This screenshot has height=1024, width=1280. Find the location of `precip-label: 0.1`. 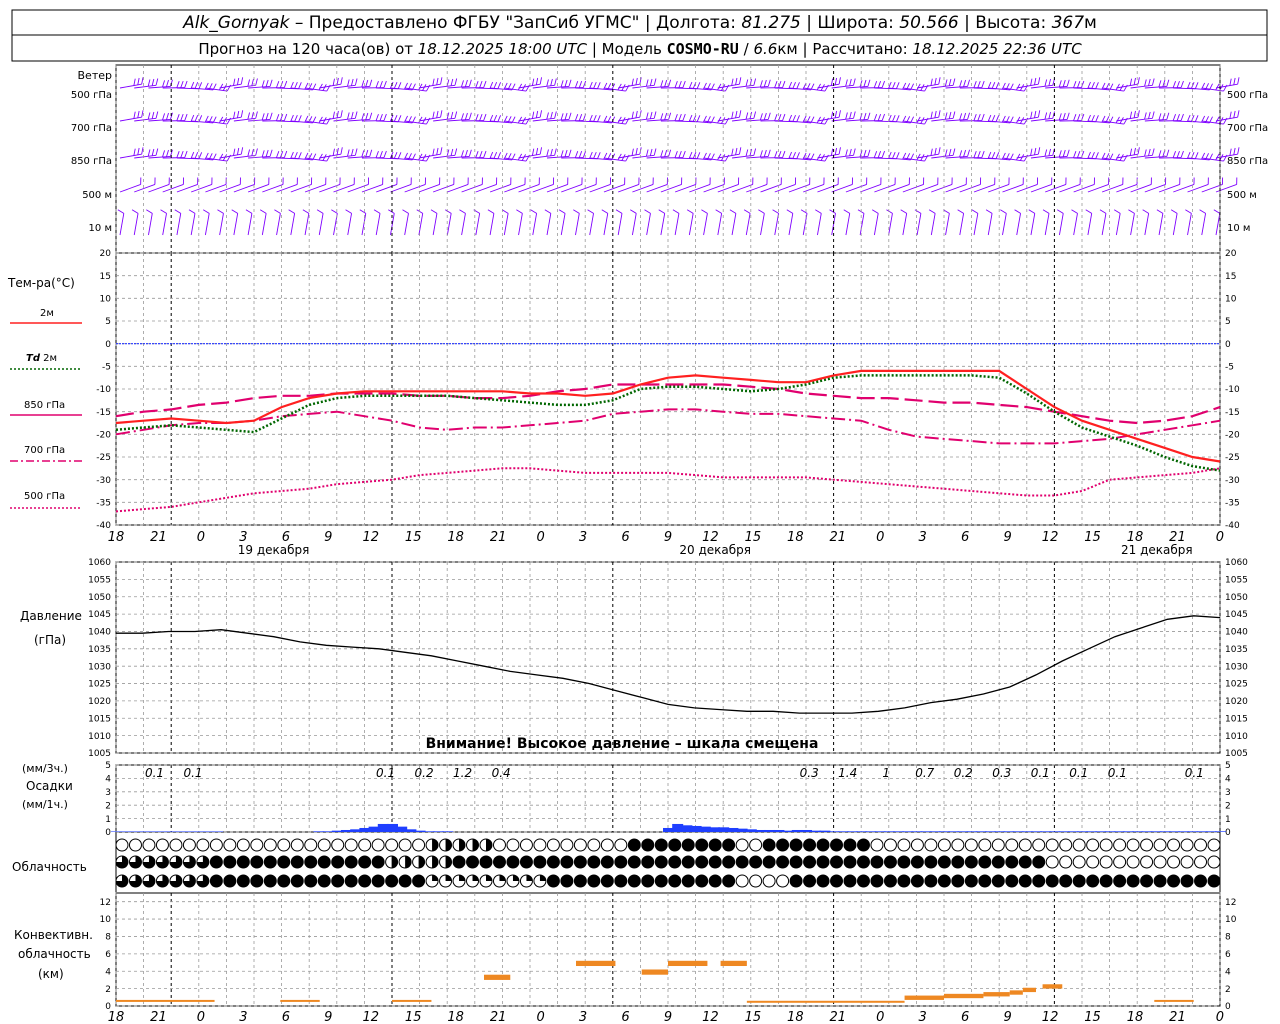

precip-label: 0.1 is located at coordinates (385, 773).